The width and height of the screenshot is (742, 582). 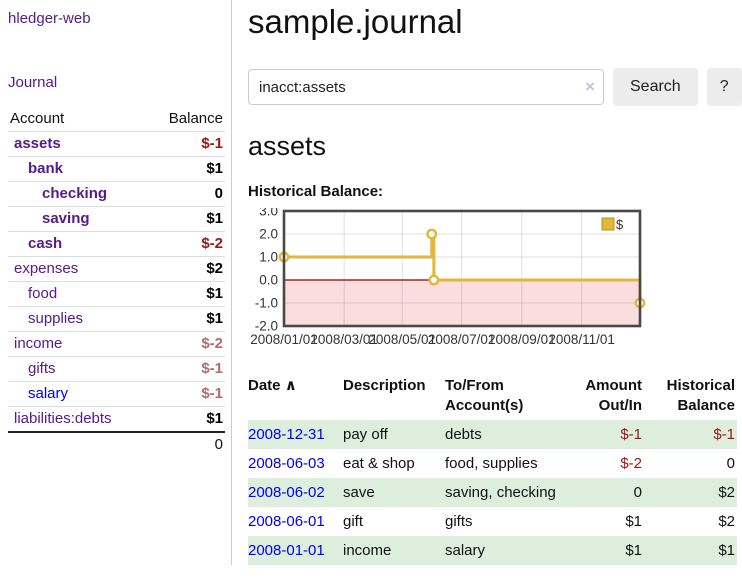 I want to click on search-input, so click(x=426, y=87).